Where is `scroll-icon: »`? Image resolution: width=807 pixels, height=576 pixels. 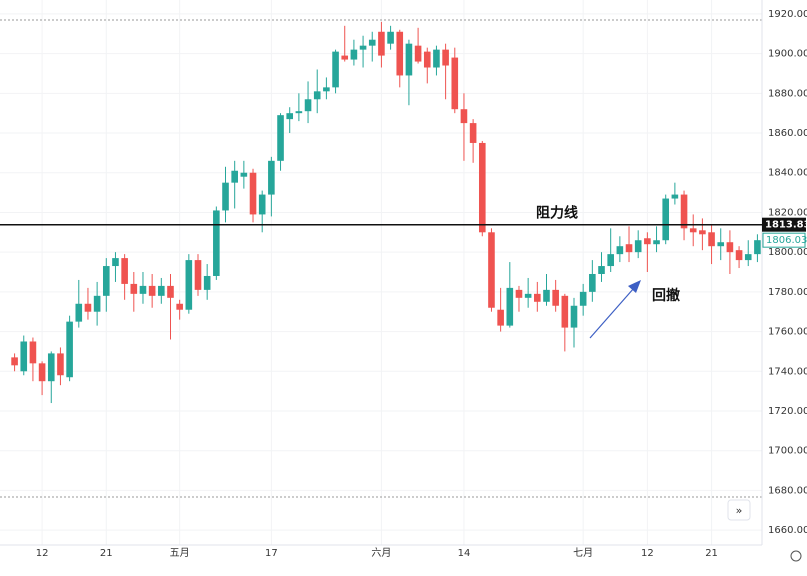
scroll-icon: » is located at coordinates (739, 510).